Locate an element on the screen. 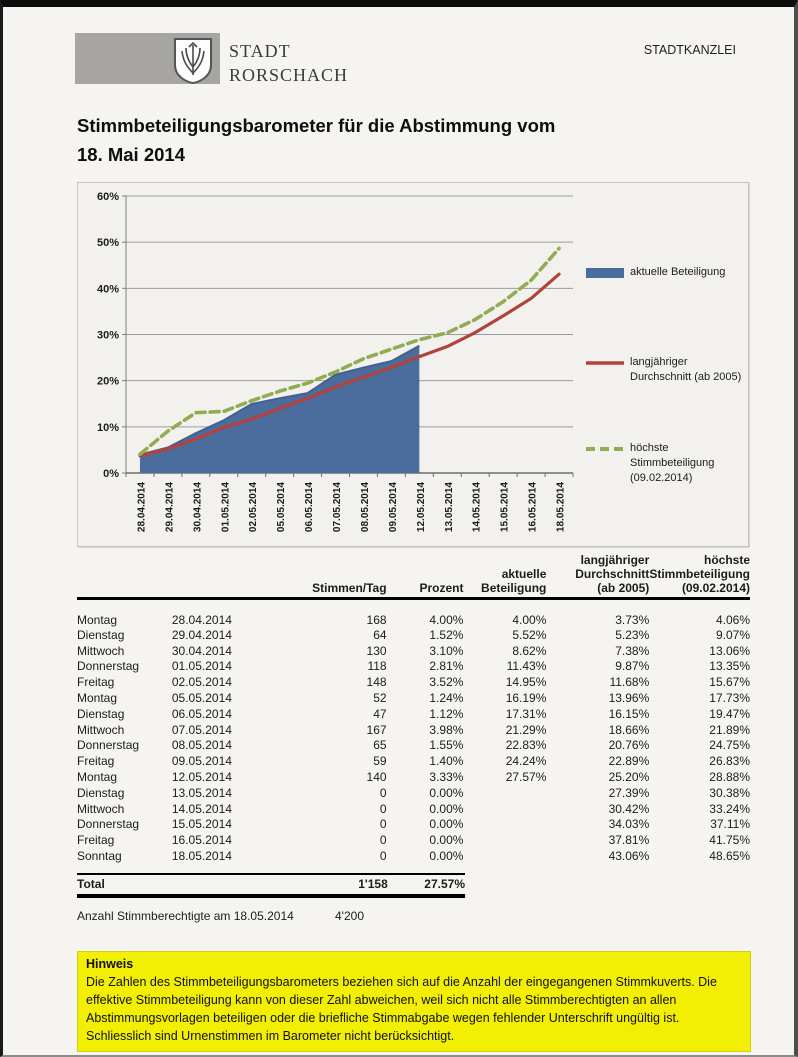  dashed-line-swatch-icon is located at coordinates (605, 449).